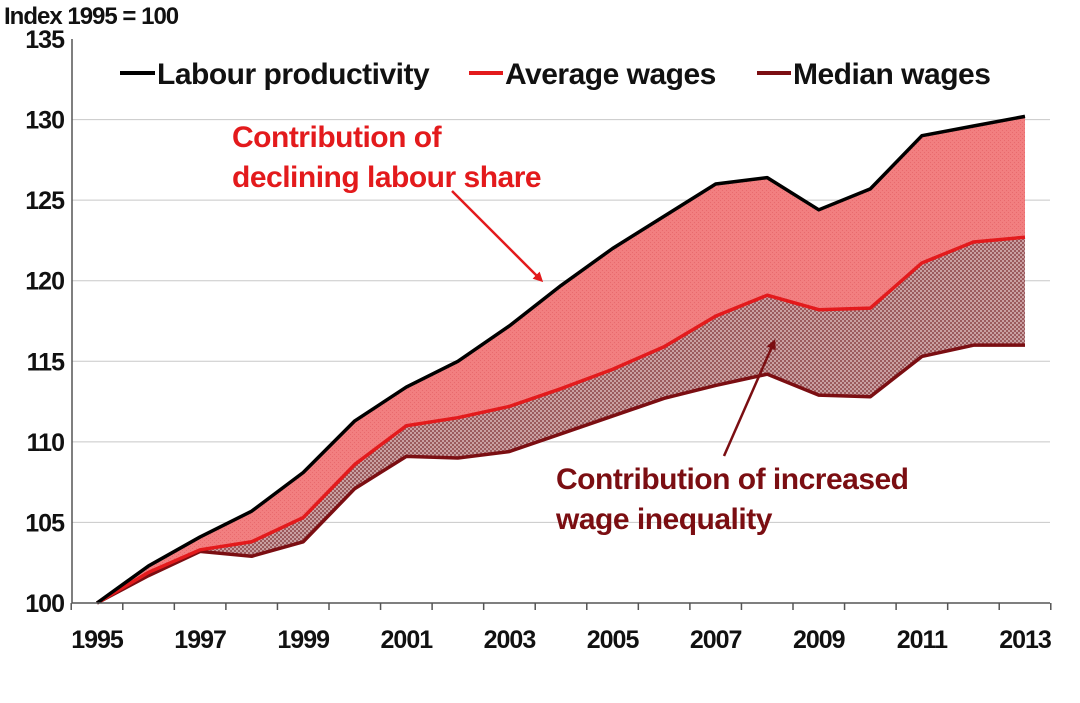 Image resolution: width=1080 pixels, height=703 pixels. Describe the element at coordinates (44, 282) in the screenshot. I see `y-tick-label-120: 120` at that location.